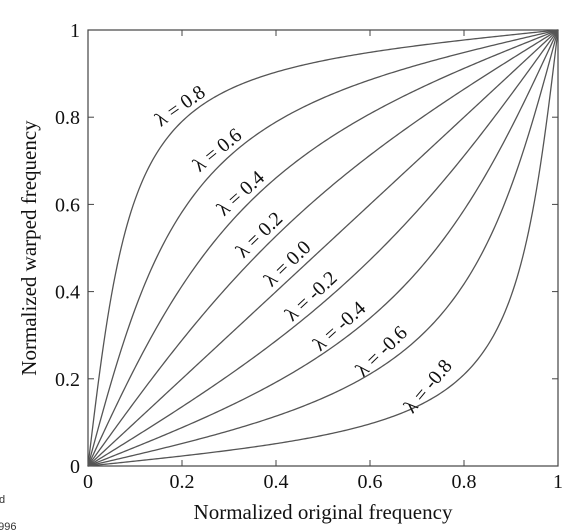 This screenshot has width=586, height=531. What do you see at coordinates (428, 386) in the screenshot?
I see `curve-label: λ = -0.8` at bounding box center [428, 386].